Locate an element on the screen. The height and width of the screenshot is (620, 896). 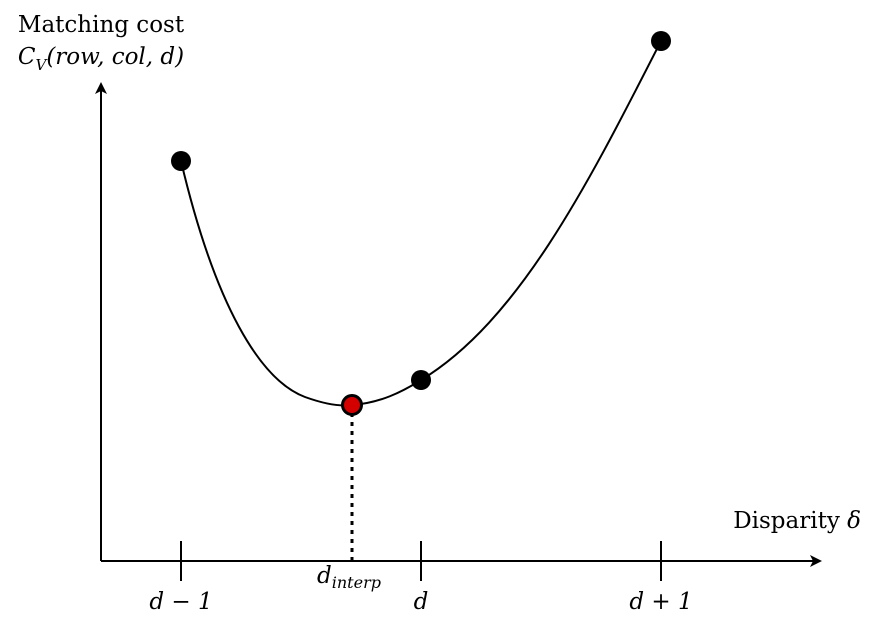
tick-label-d: d is located at coordinates (421, 602).